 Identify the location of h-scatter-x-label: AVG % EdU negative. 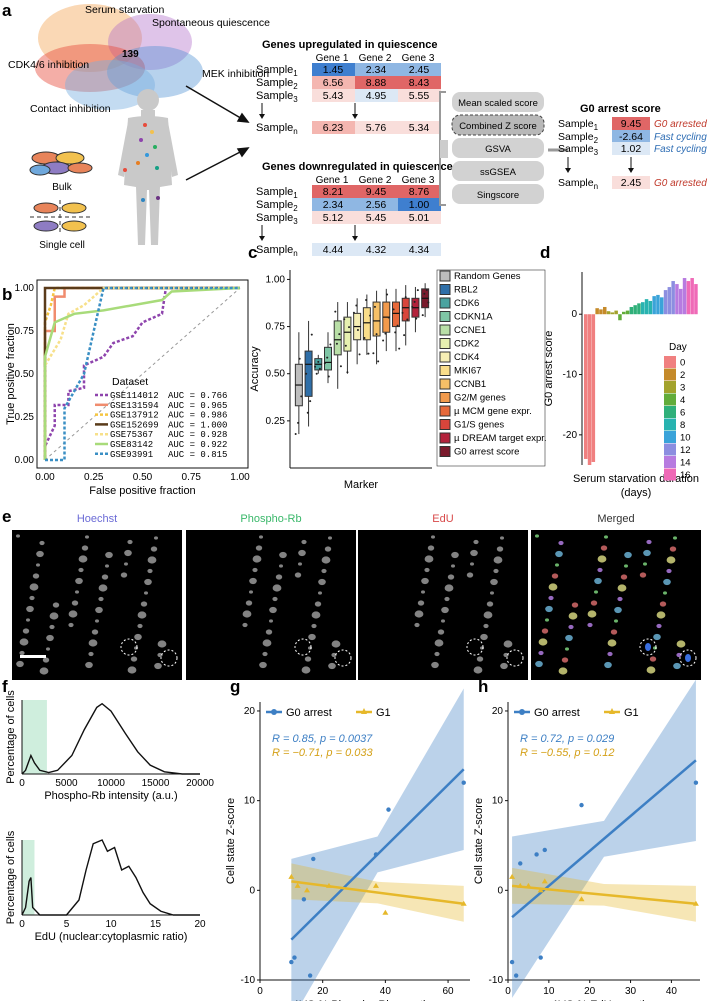
(604, 1000).